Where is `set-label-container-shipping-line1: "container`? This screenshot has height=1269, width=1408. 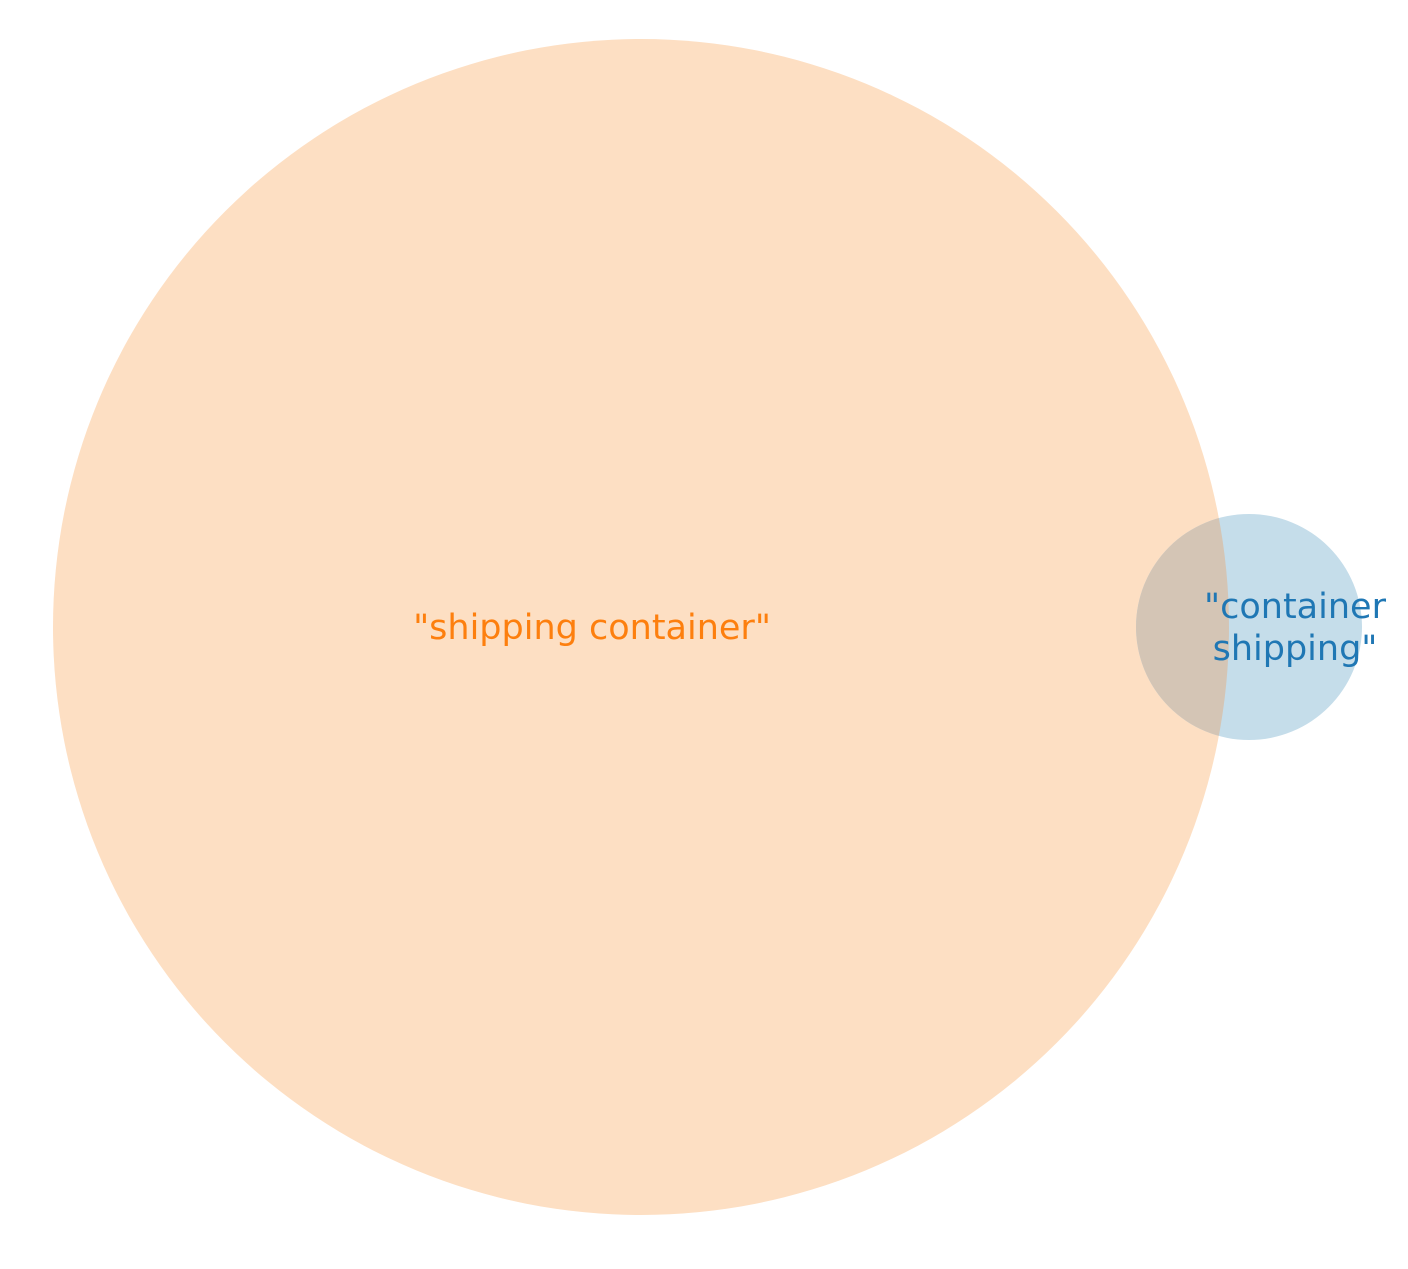
set-label-container-shipping-line1: "container is located at coordinates (1295, 607).